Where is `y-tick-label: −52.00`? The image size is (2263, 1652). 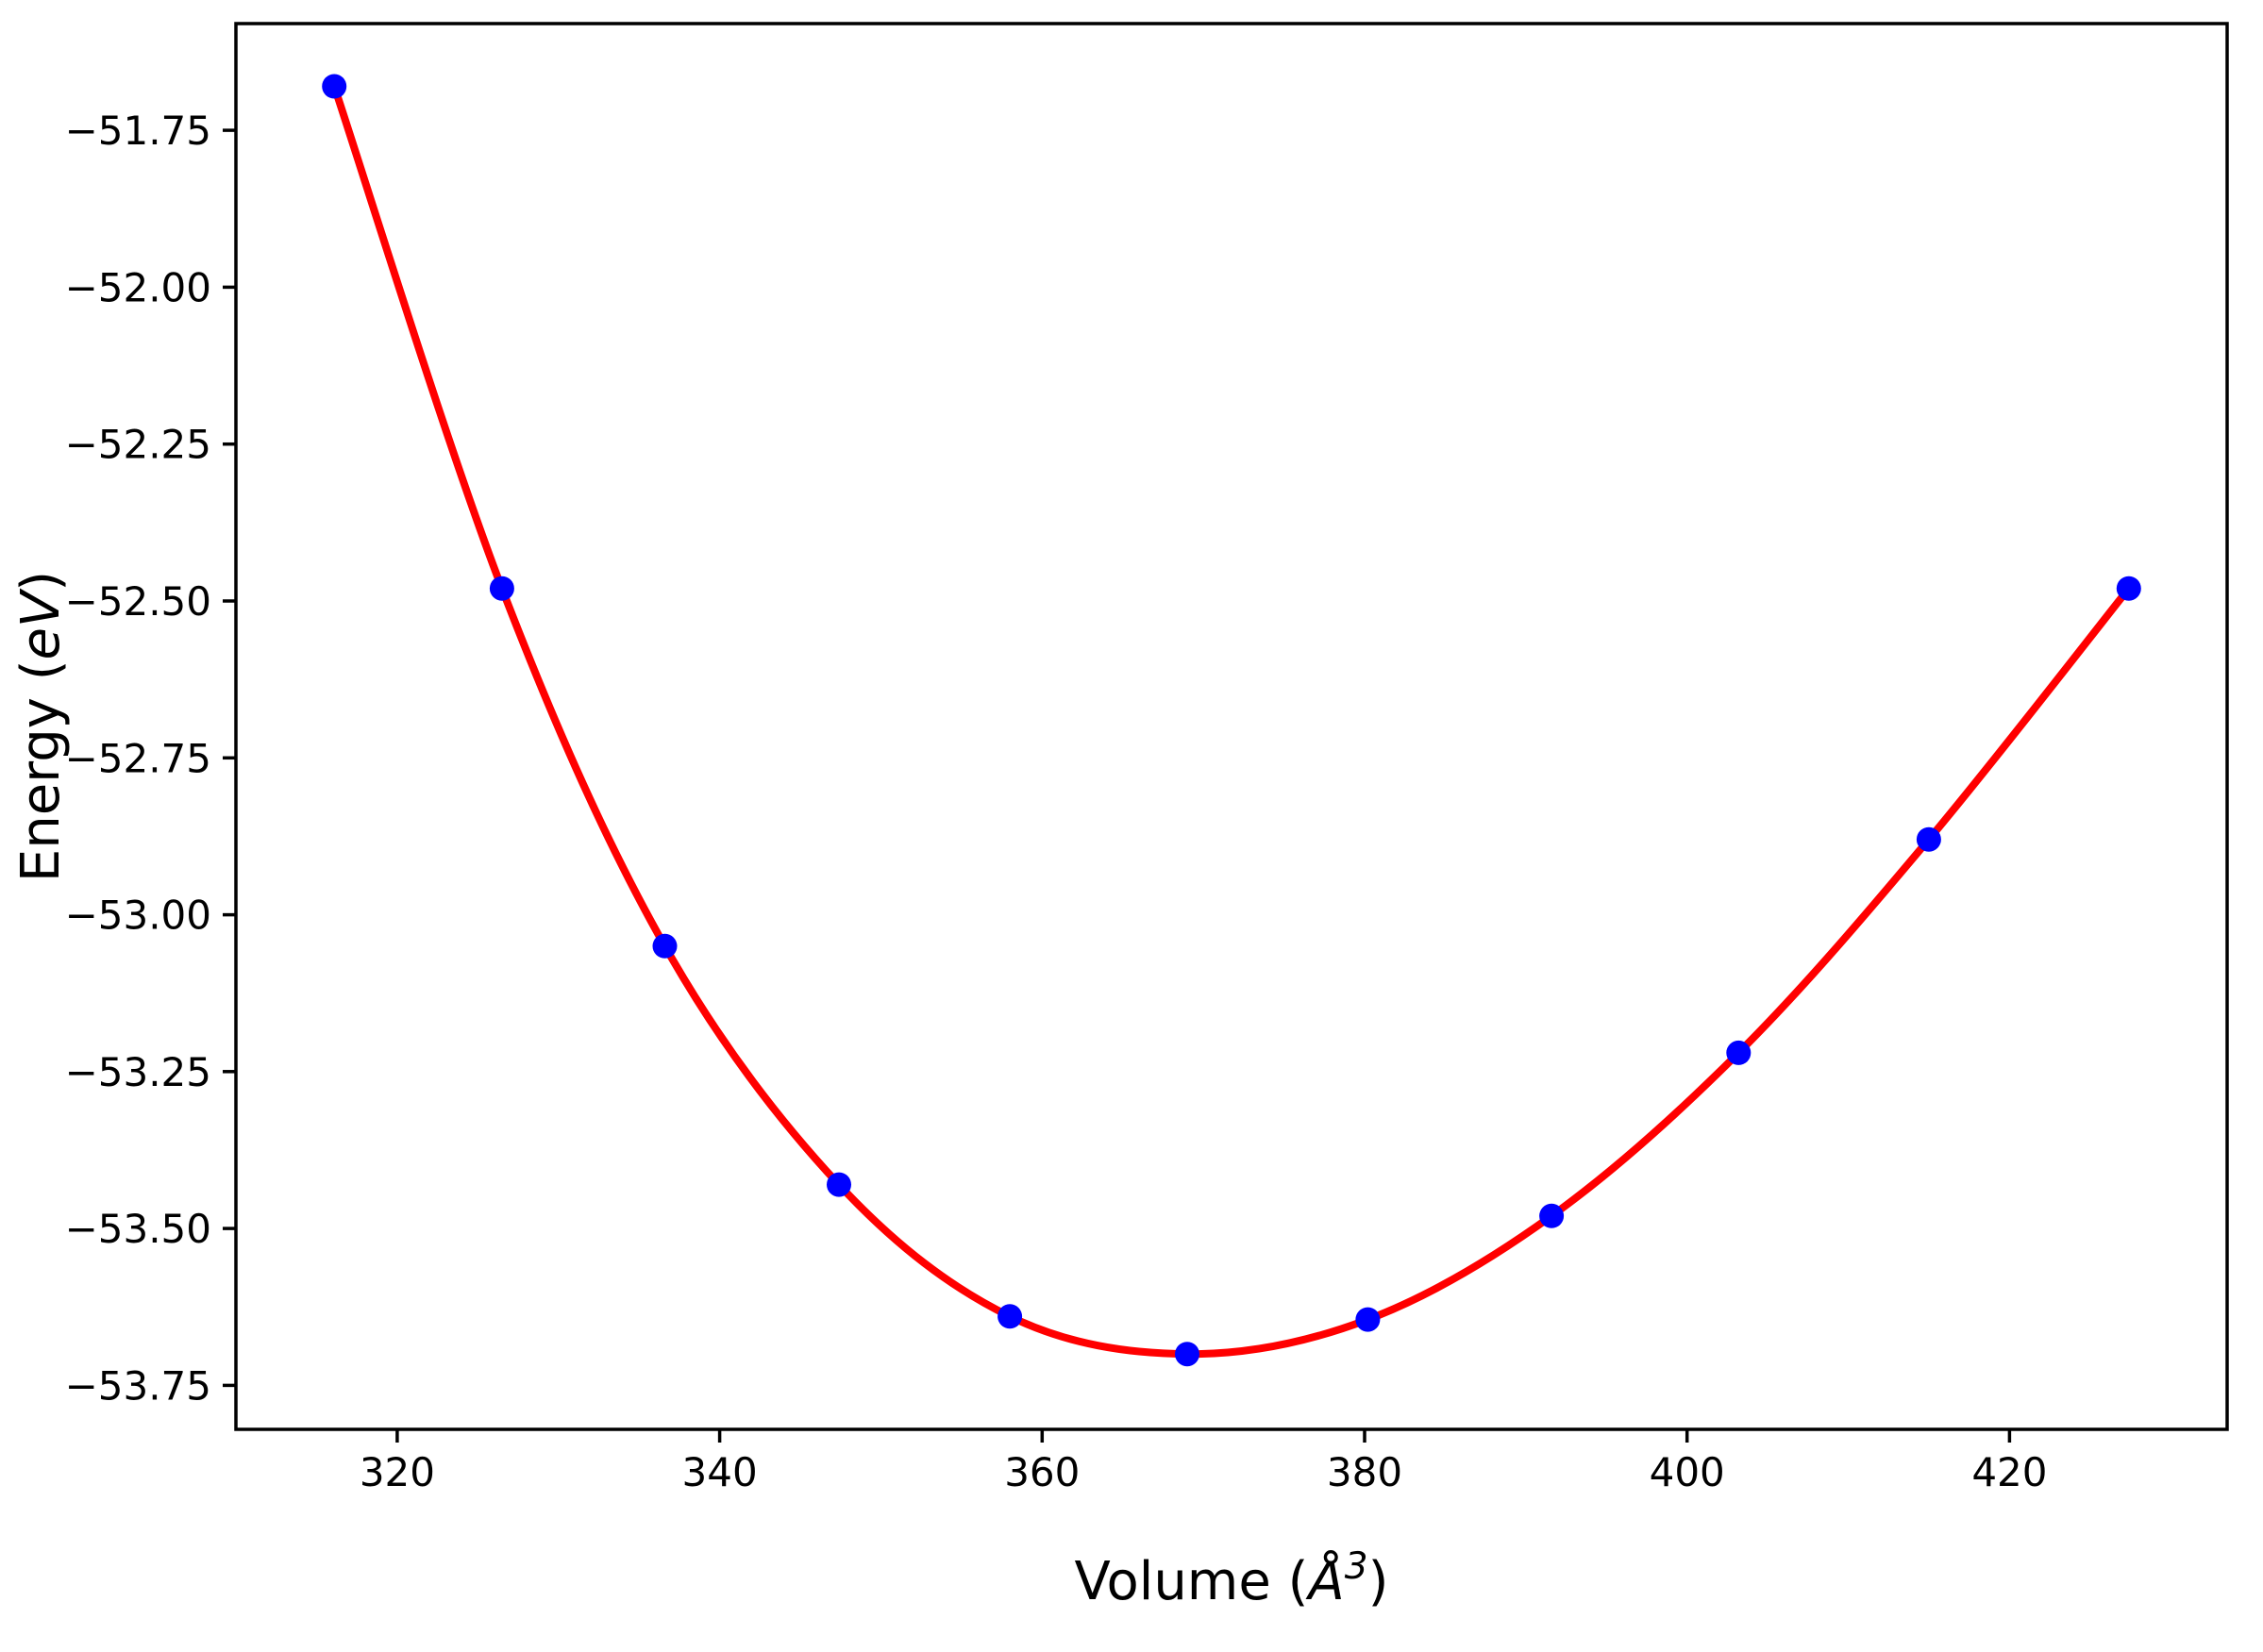
y-tick-label: −52.00 is located at coordinates (138, 287).